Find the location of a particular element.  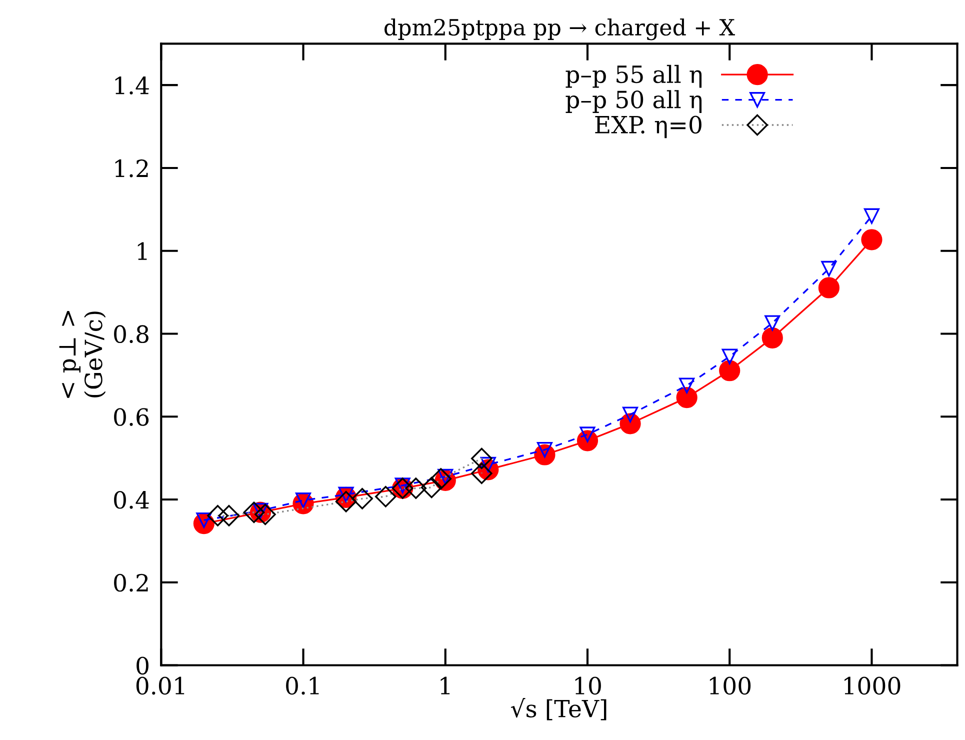

x-tick-label: 100 is located at coordinates (730, 685).